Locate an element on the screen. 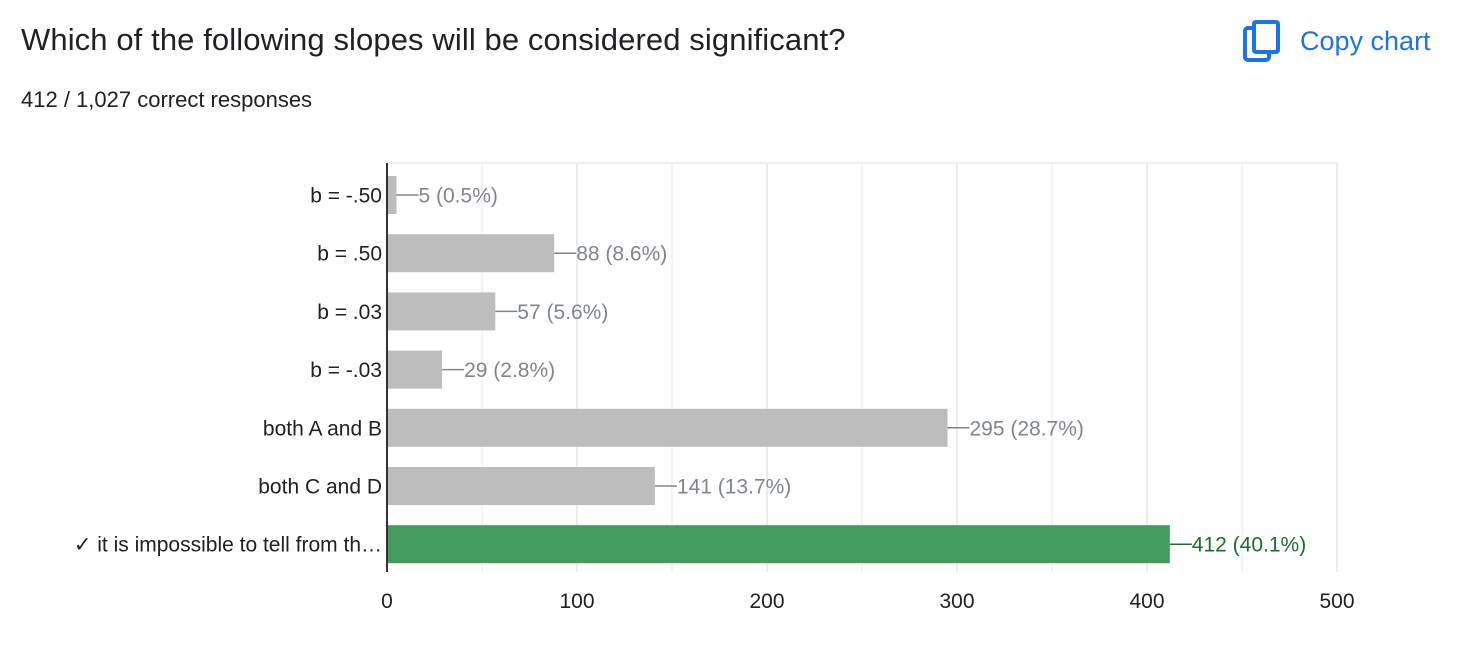 The image size is (1474, 672). x-tick-label: 100 is located at coordinates (576, 601).